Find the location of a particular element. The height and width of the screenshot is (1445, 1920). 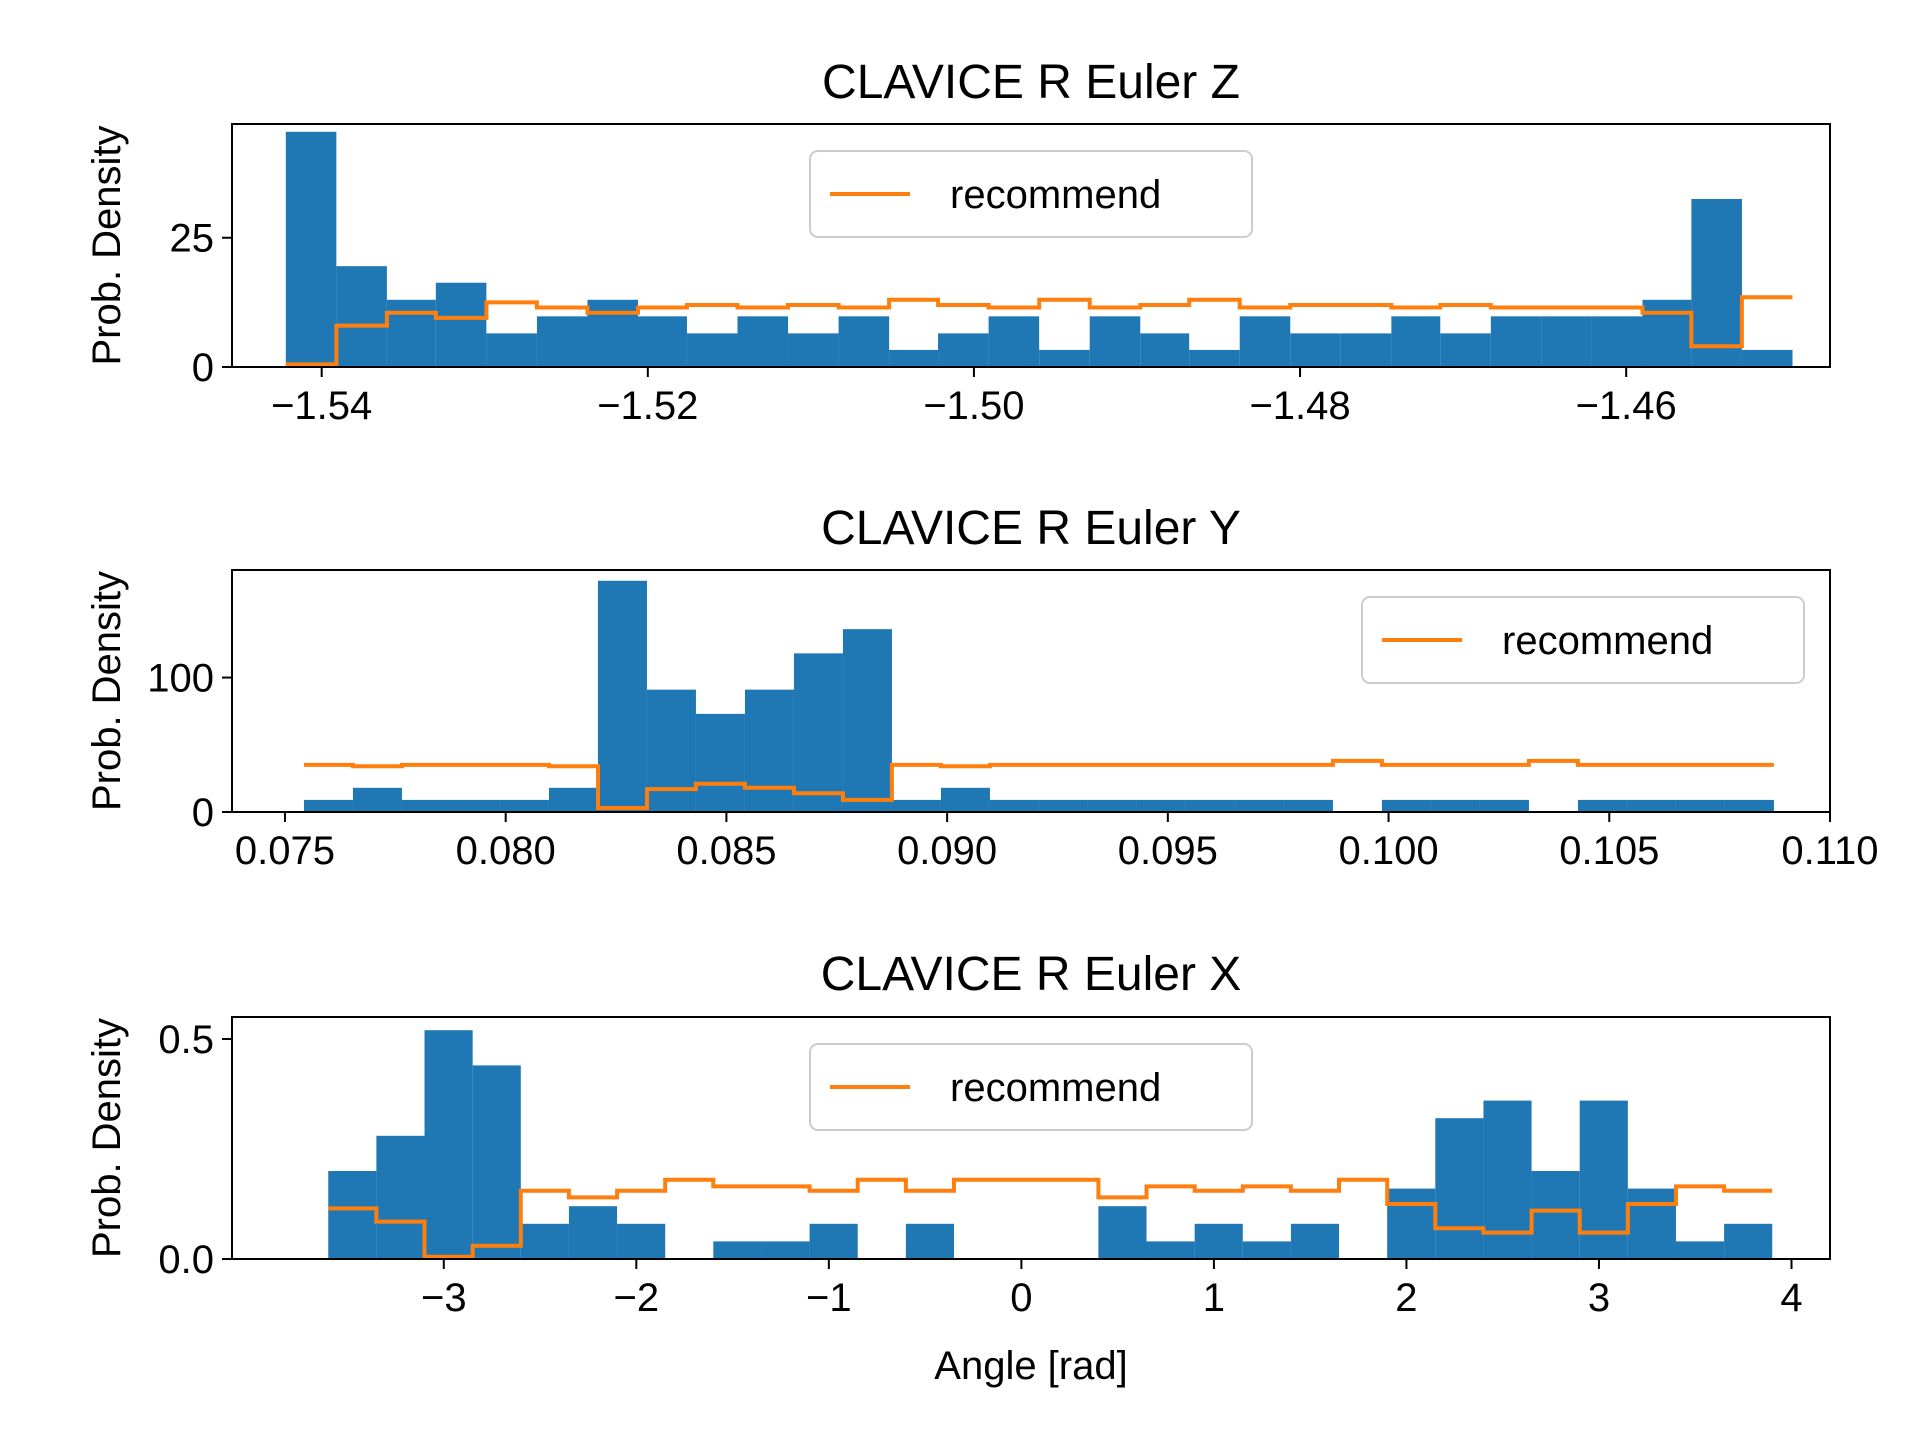

x-tick-label: 4 is located at coordinates (1791, 1298).